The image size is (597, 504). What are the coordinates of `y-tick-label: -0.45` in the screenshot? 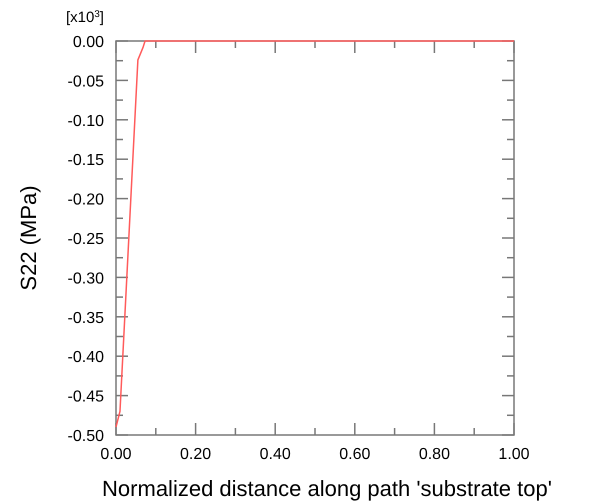 It's located at (86, 397).